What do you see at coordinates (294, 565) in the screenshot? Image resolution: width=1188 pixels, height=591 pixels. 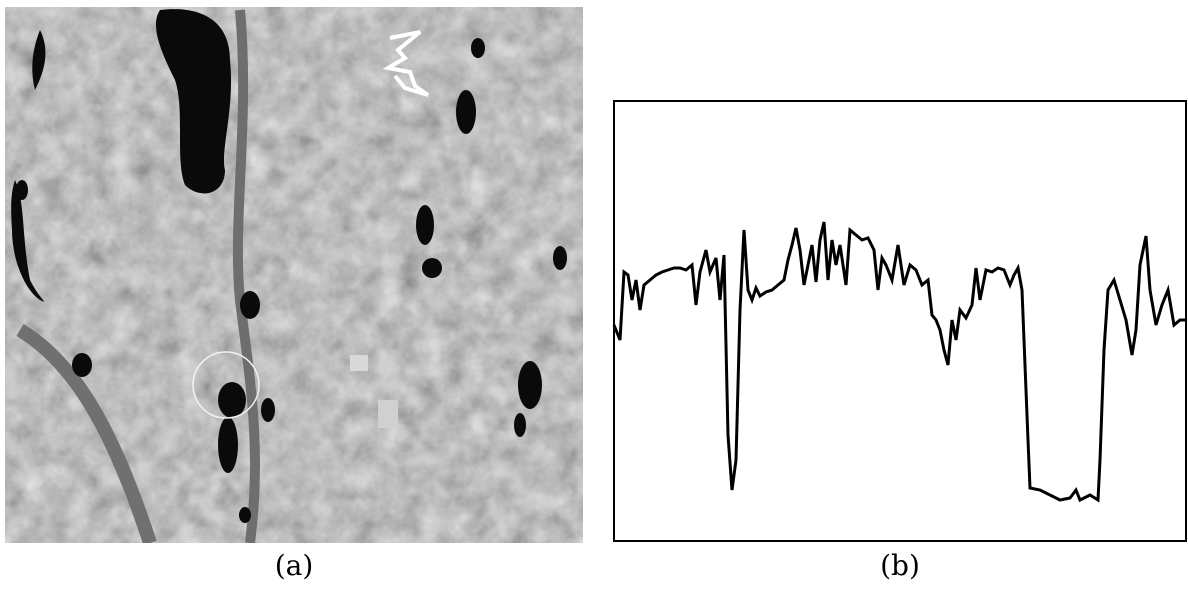 I see `caption: (a)` at bounding box center [294, 565].